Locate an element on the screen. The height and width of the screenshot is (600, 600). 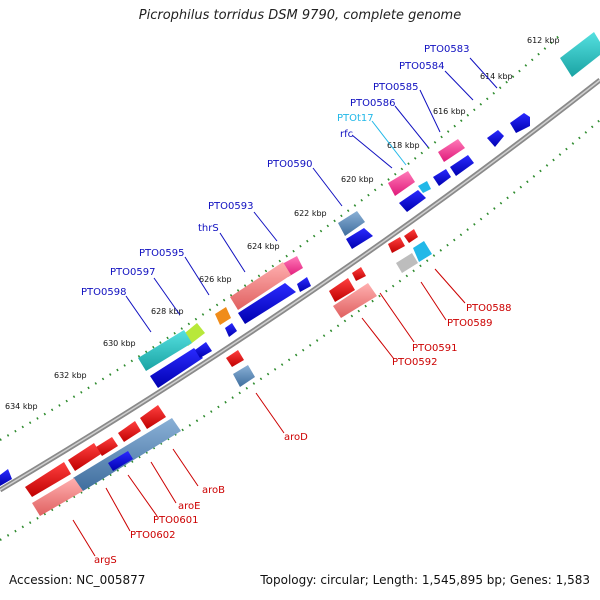
label-PTO0589: PTO0589 is located at coordinates (469, 323).